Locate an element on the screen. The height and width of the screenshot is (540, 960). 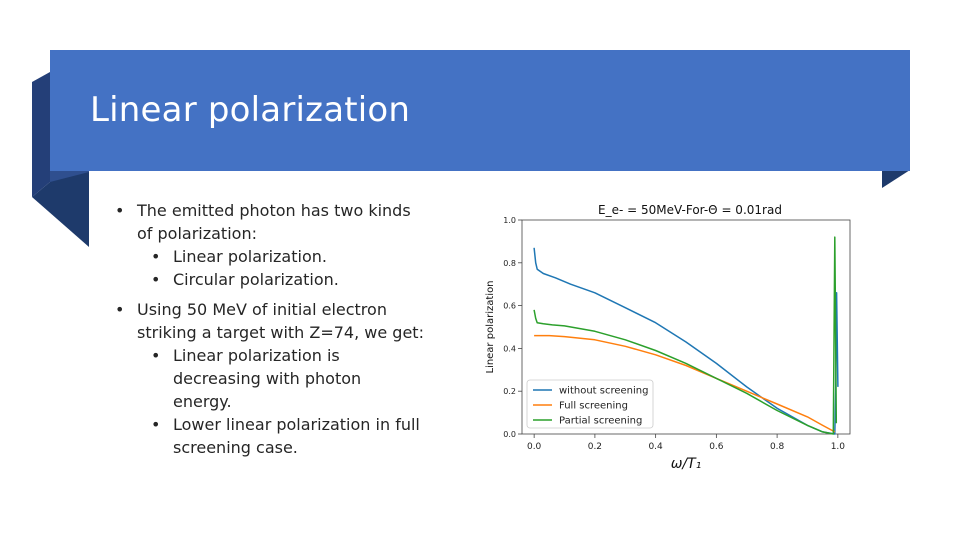
legend-entry: Full screening is located at coordinates (593, 406).